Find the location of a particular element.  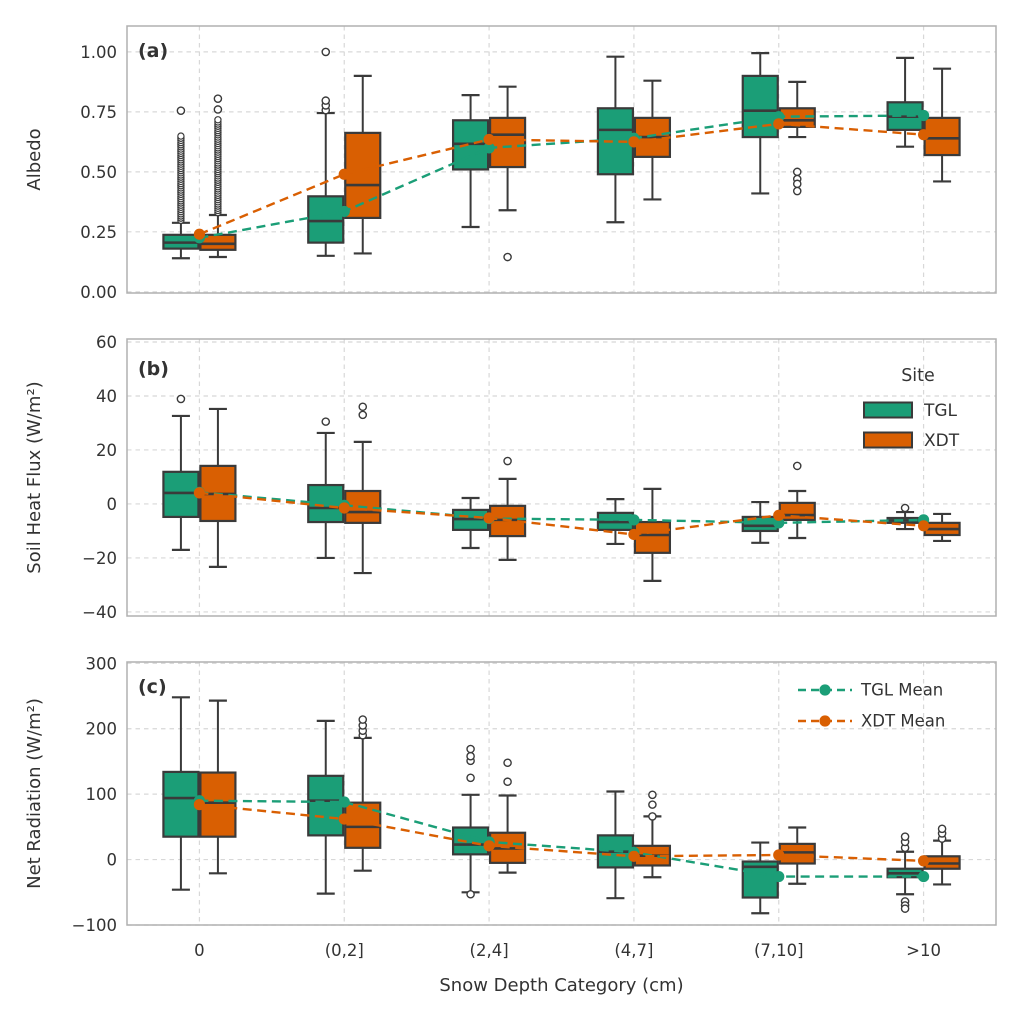

y-tick-label: 60 is located at coordinates (106, 342).